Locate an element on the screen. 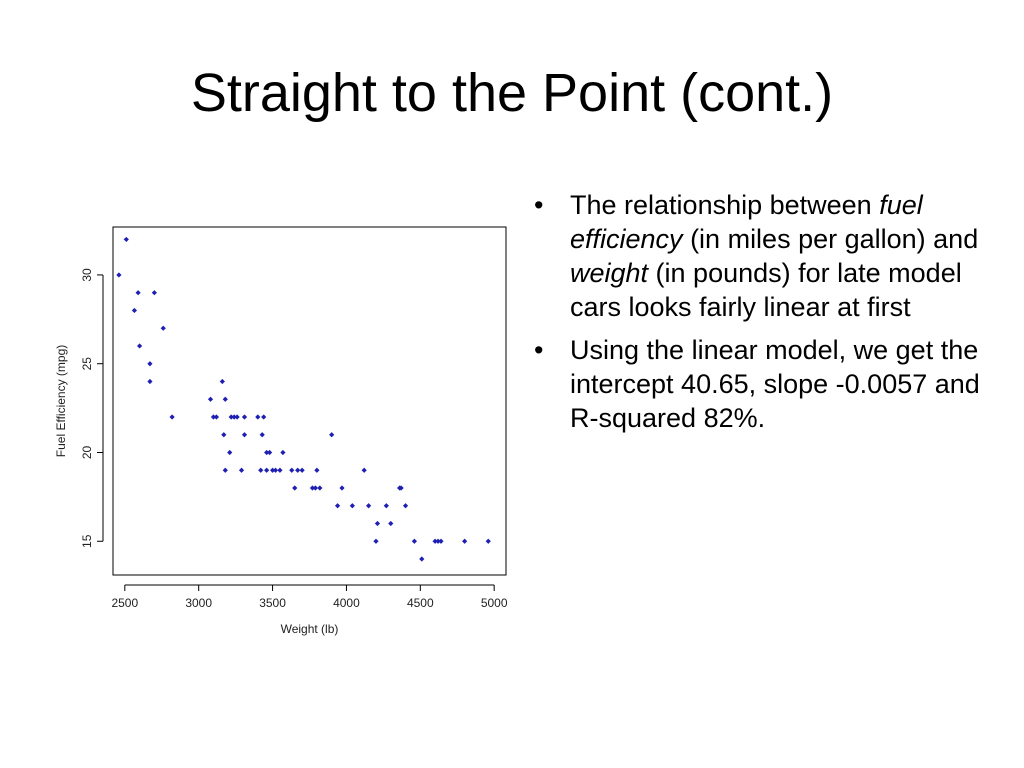  y-axis-label: Fuel Efficiency (mpg) is located at coordinates (61, 401).